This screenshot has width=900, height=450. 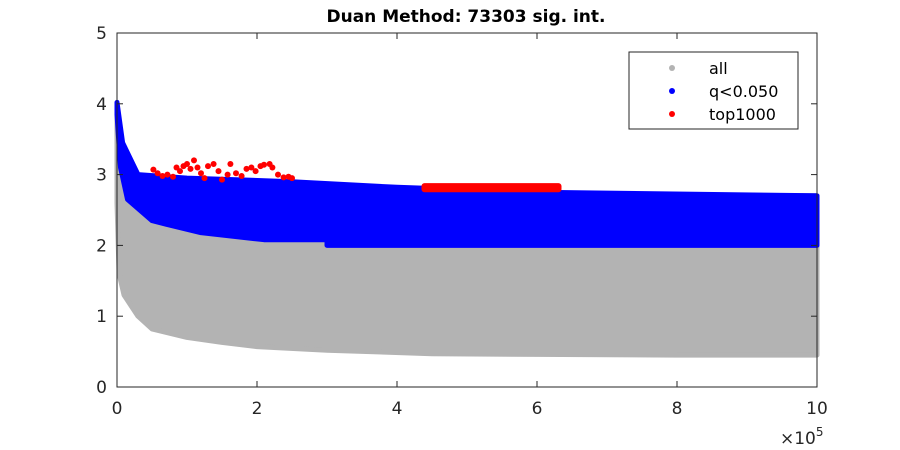 I want to click on svg-text: ×10⁵, so click(x=802, y=437).